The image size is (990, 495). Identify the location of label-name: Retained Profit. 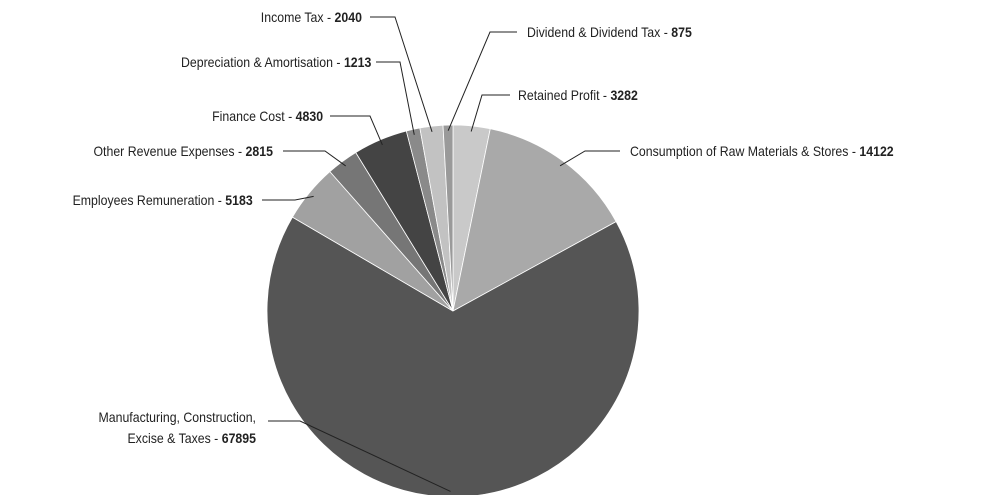
(559, 95).